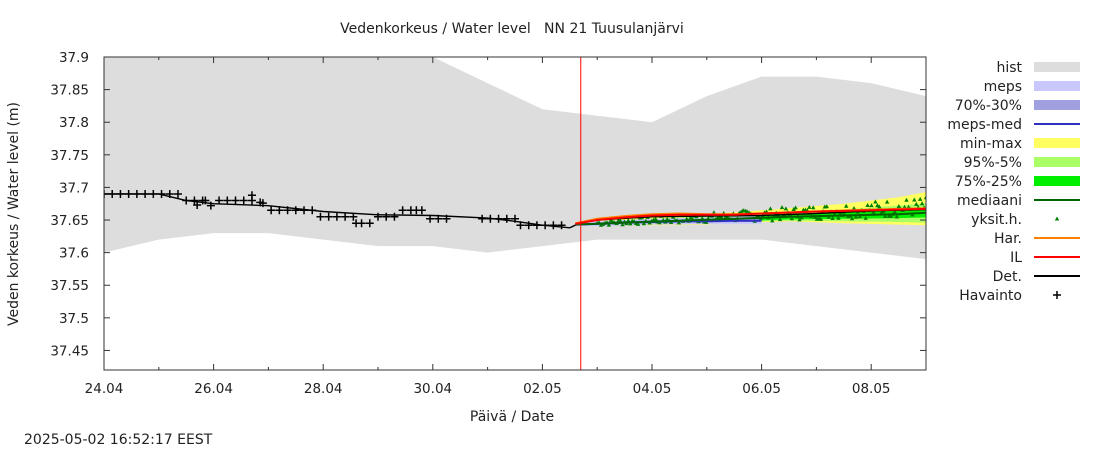 Image resolution: width=1100 pixels, height=450 pixels. Describe the element at coordinates (74, 58) in the screenshot. I see `y-tick-label: 37.9` at that location.